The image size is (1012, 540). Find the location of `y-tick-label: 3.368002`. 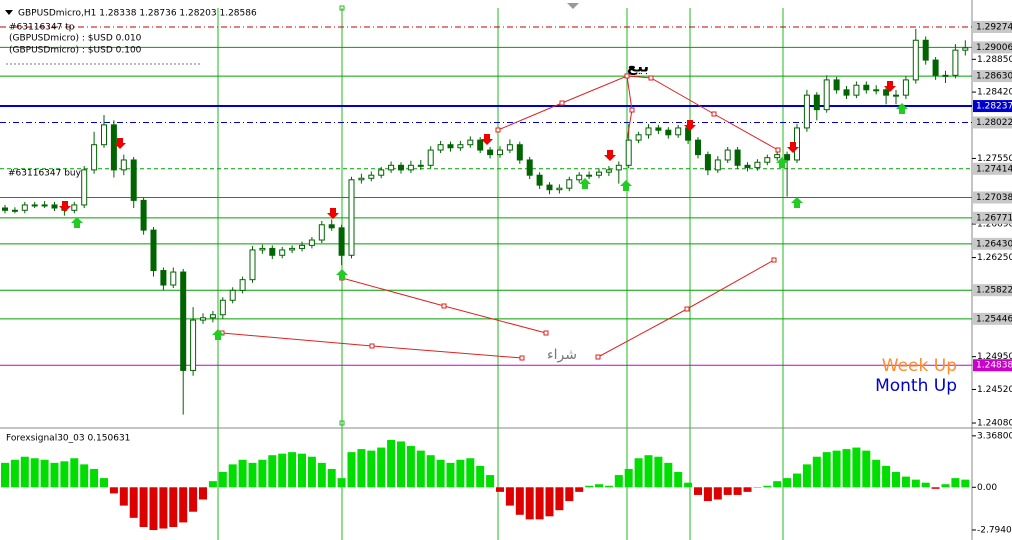

y-tick-label: 3.368002 is located at coordinates (994, 436).